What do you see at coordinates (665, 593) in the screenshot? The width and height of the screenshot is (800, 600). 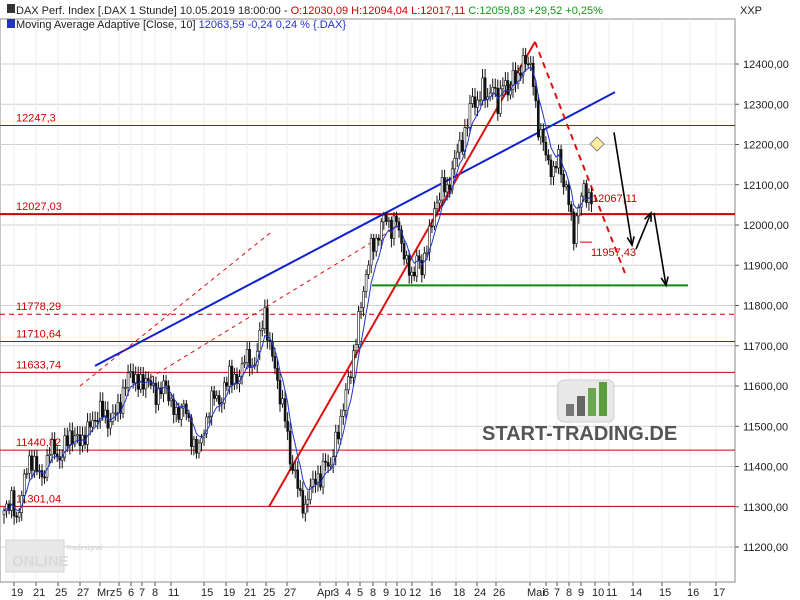 I see `x-tick-label: 15` at bounding box center [665, 593].